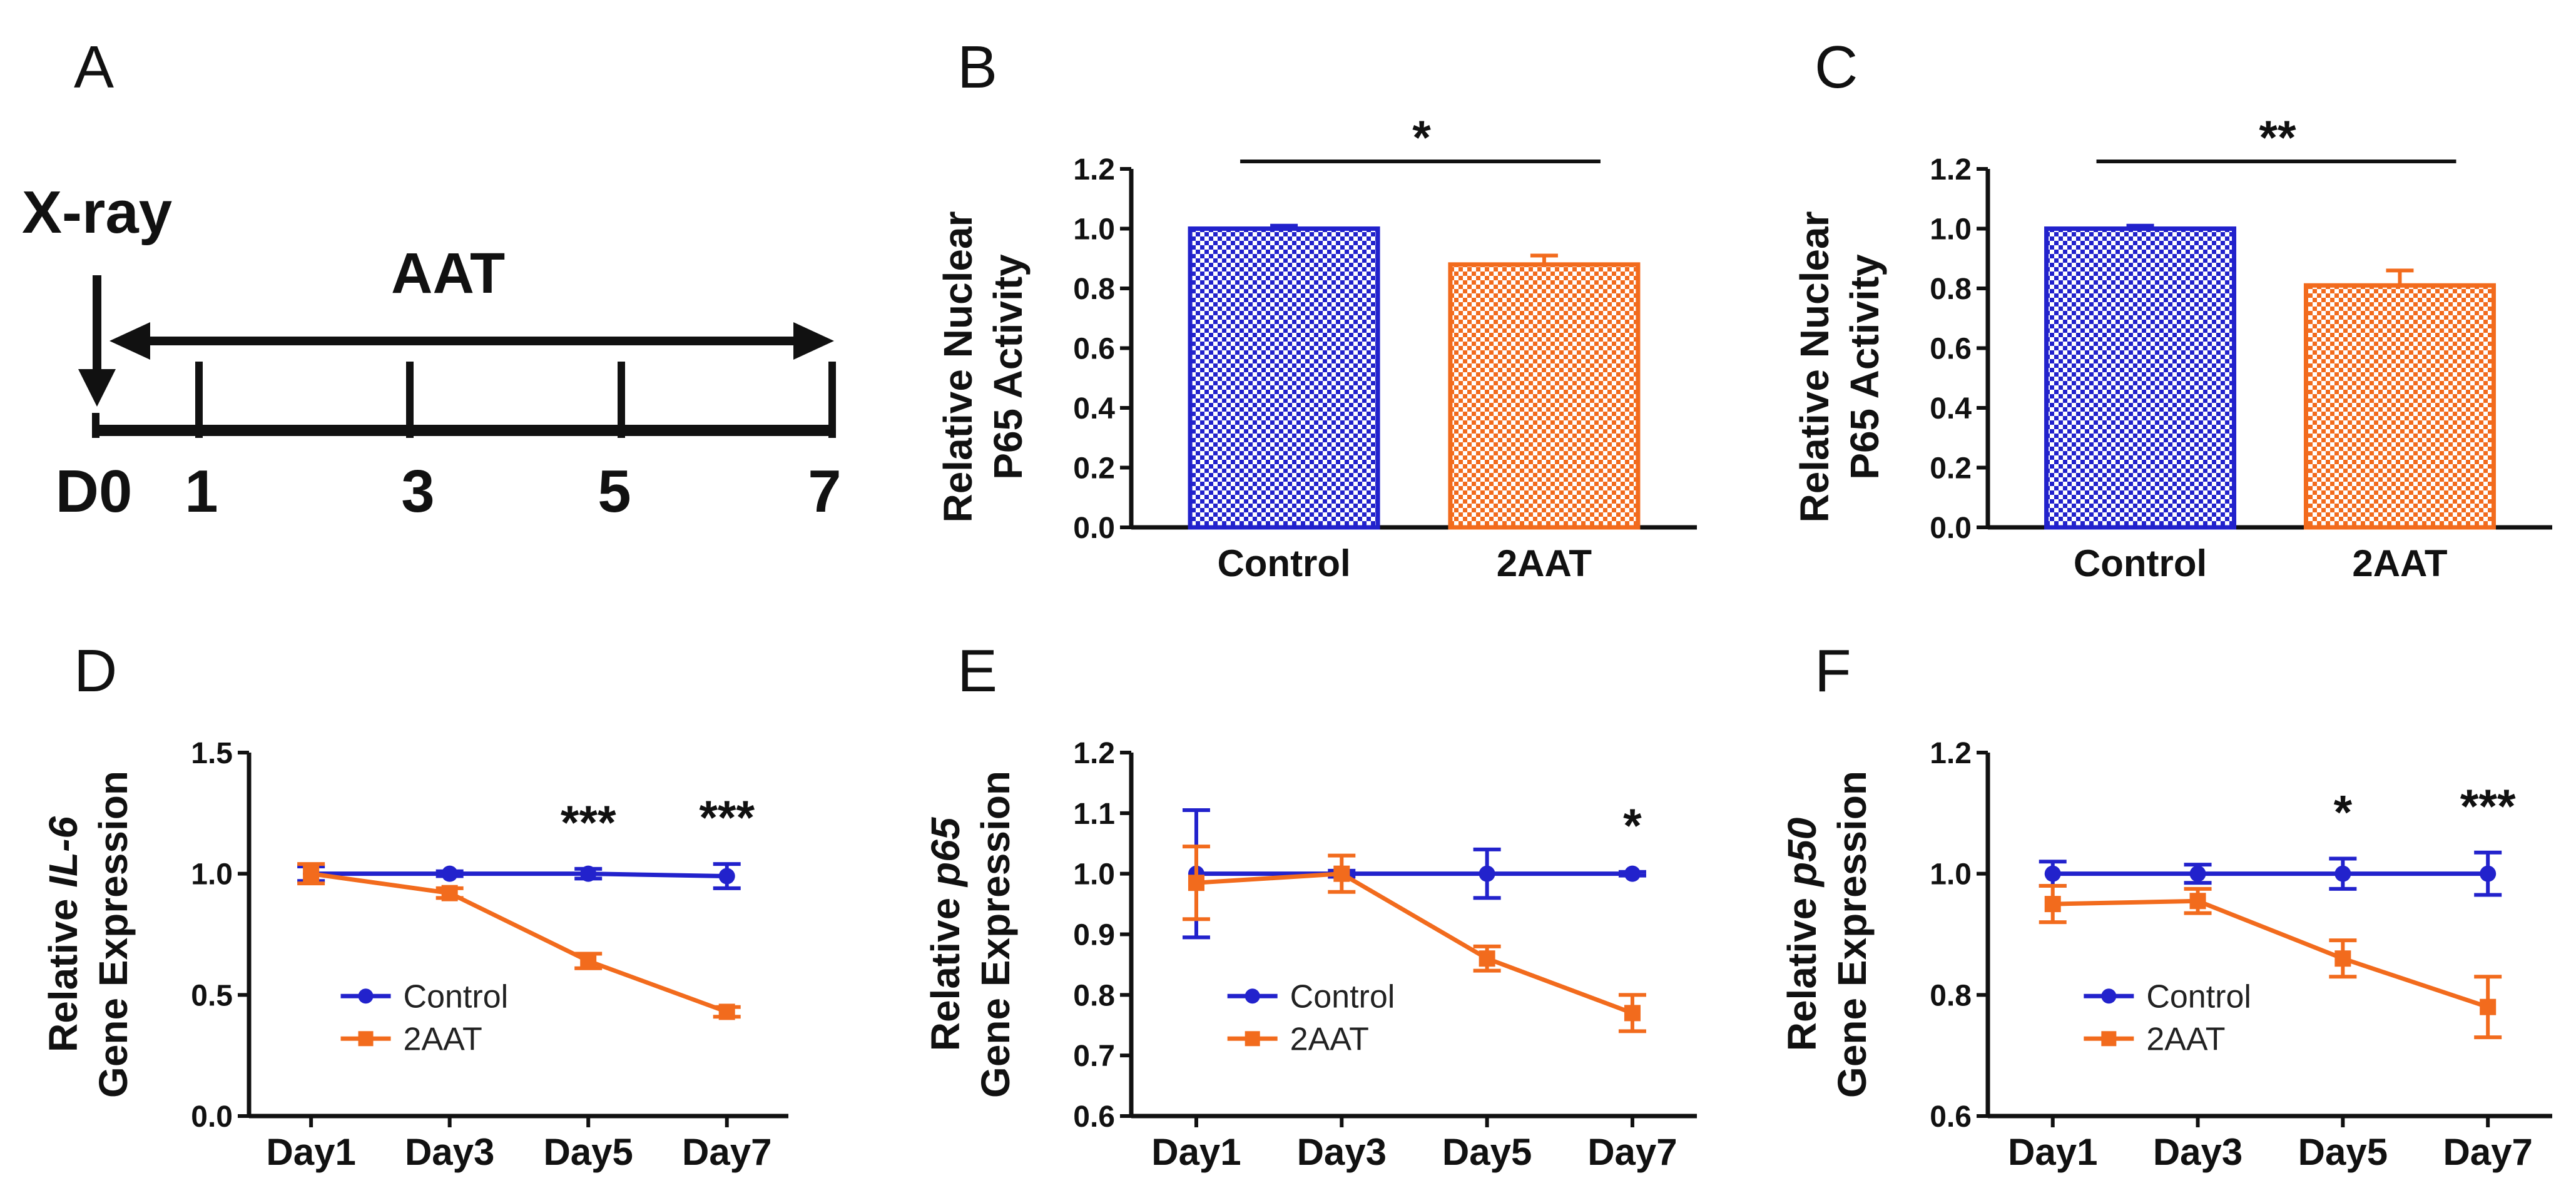  What do you see at coordinates (2277, 138) in the screenshot?
I see `significance-marker: **` at bounding box center [2277, 138].